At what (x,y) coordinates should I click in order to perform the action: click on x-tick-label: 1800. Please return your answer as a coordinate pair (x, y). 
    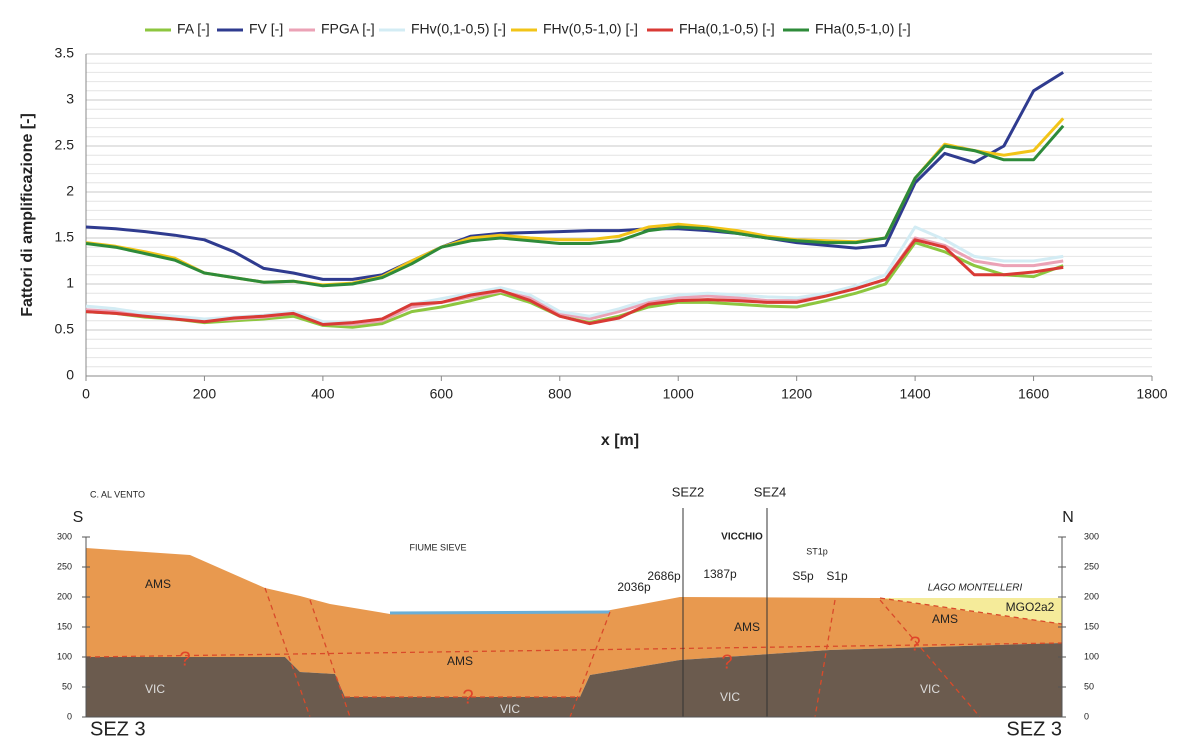
    Looking at the image, I should click on (1151, 394).